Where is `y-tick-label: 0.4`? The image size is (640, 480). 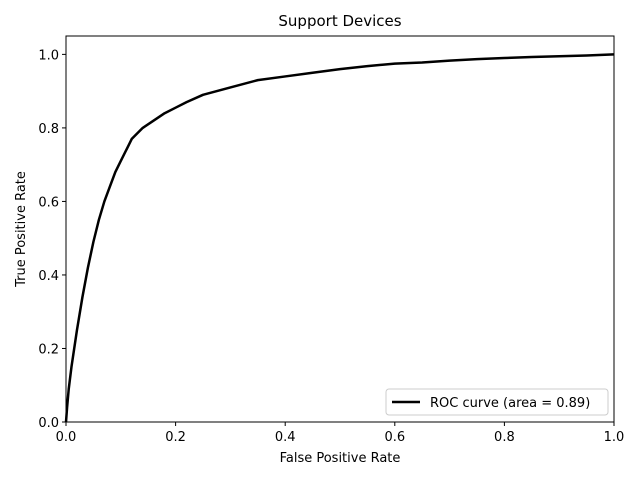 y-tick-label: 0.4 is located at coordinates (48, 276).